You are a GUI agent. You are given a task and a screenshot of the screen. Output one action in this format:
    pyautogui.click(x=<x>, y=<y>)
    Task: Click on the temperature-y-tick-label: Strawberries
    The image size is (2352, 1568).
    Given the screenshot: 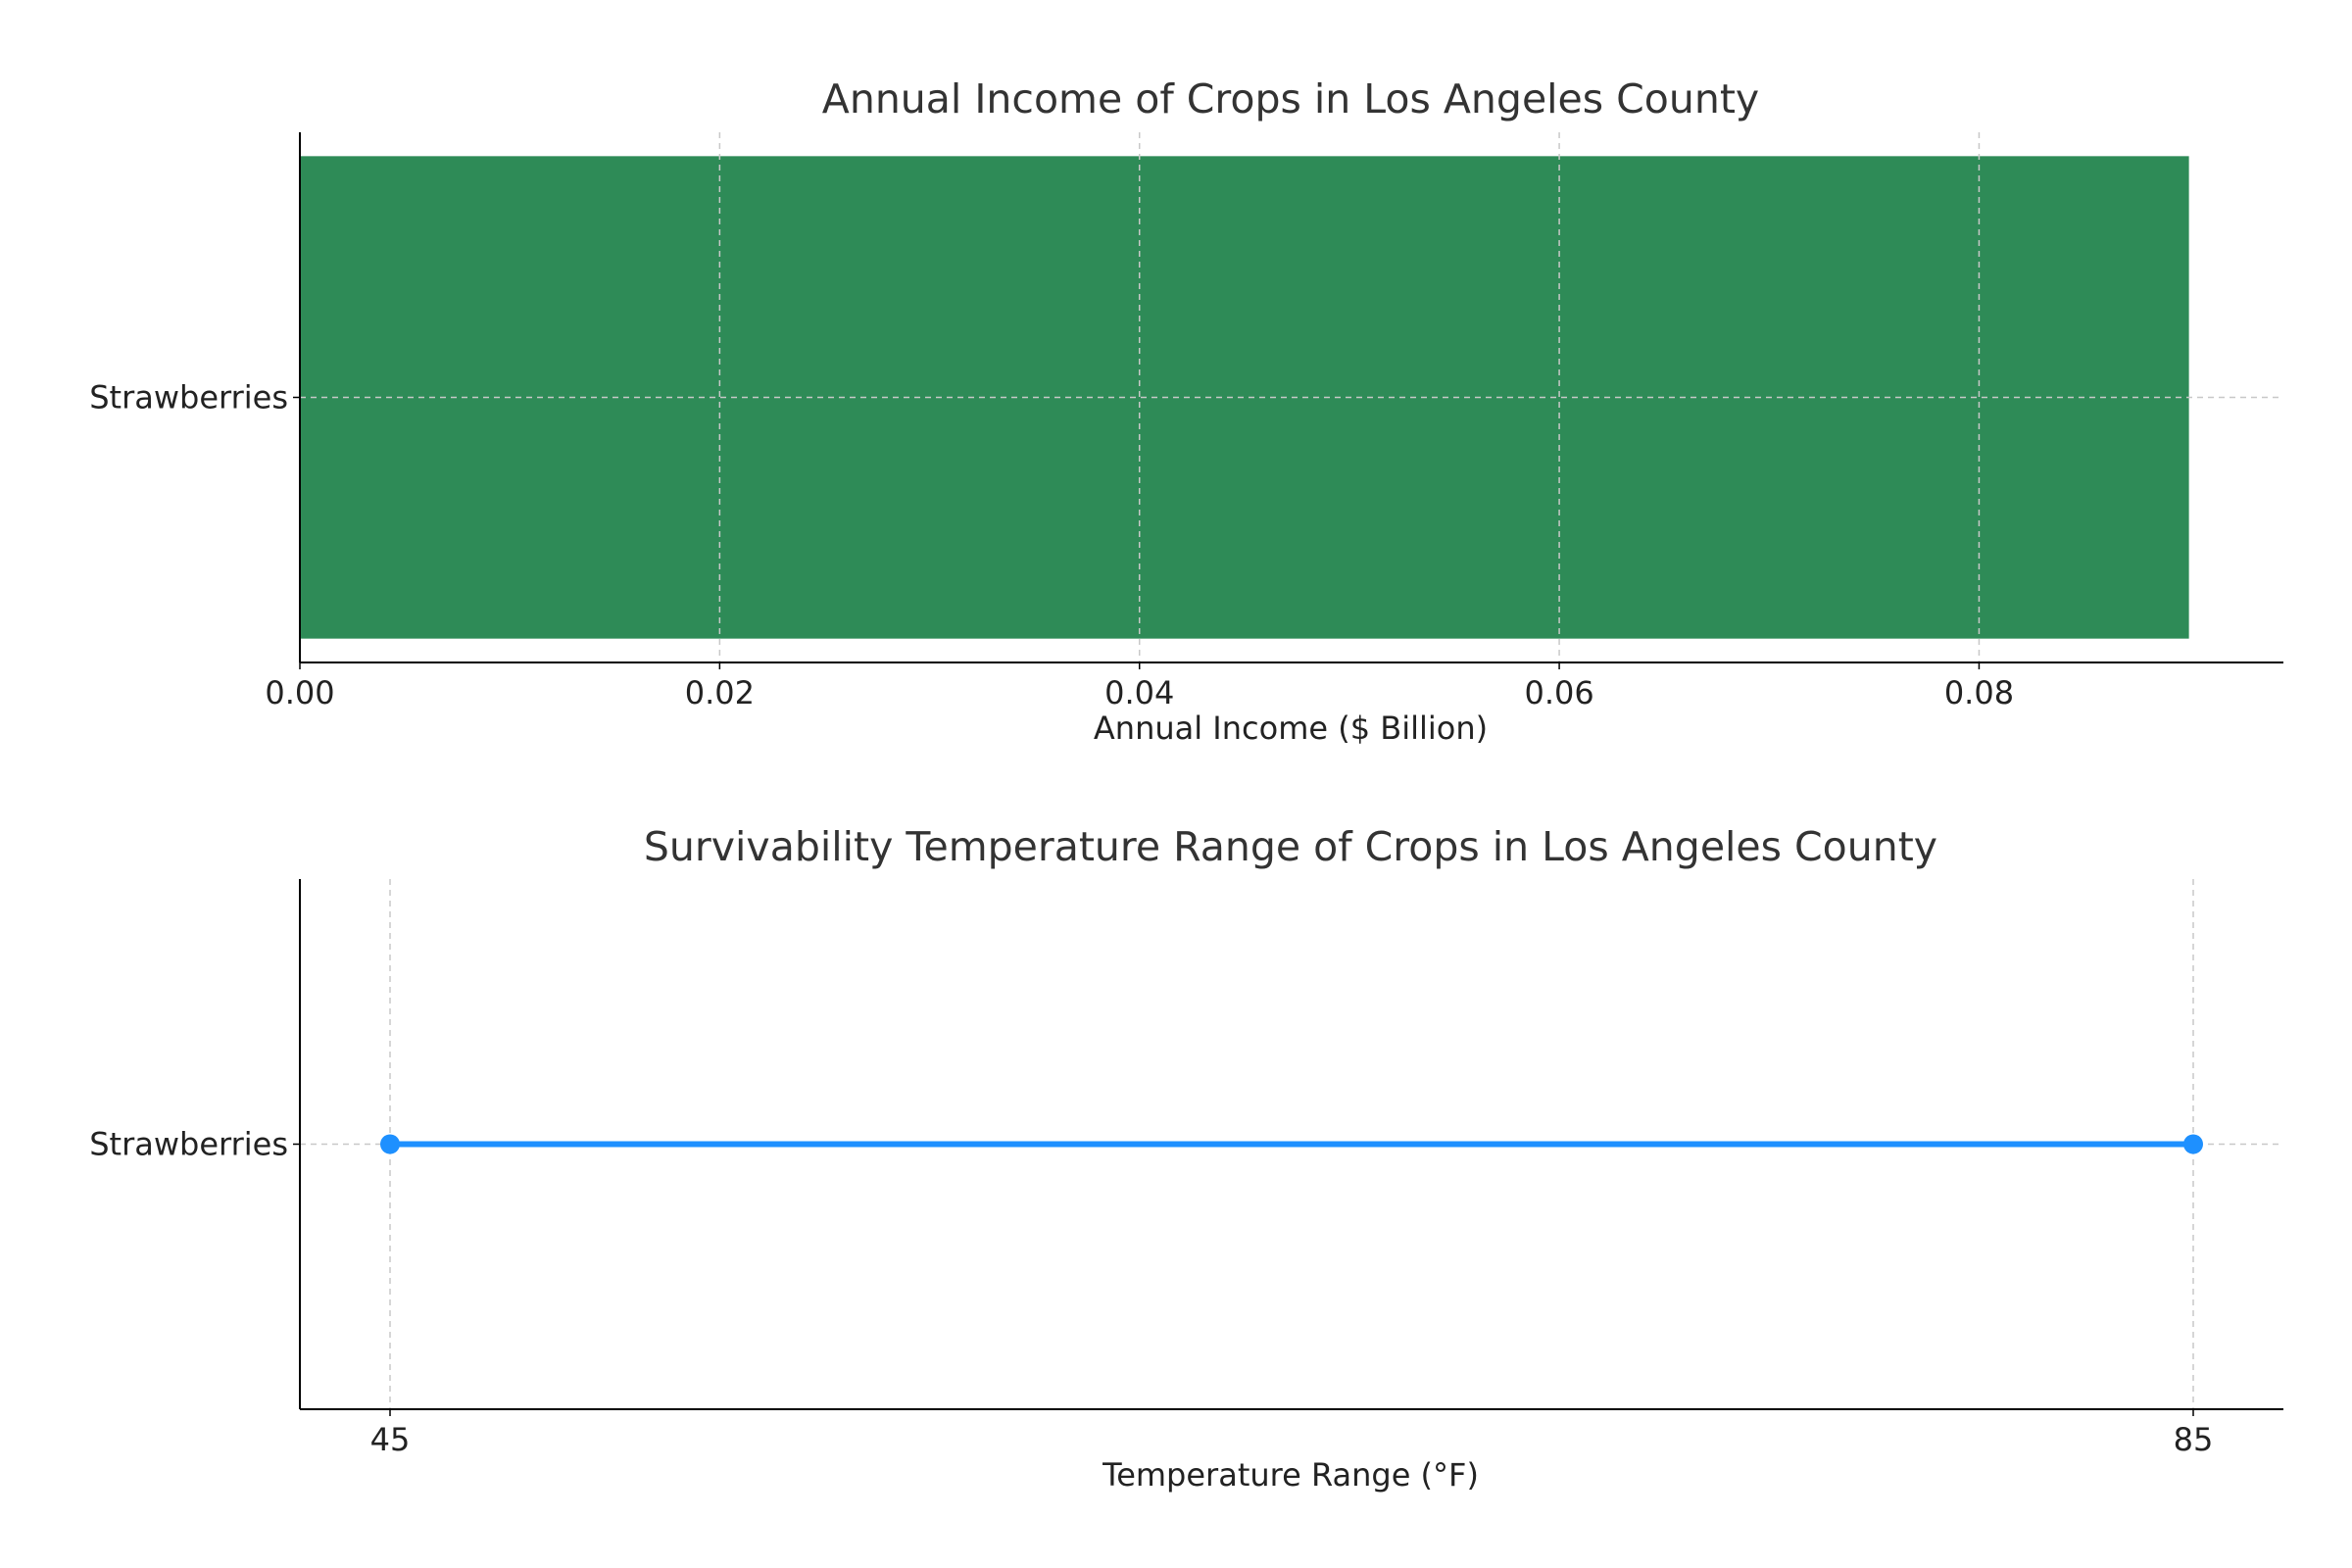 What is the action you would take?
    pyautogui.click(x=188, y=1144)
    